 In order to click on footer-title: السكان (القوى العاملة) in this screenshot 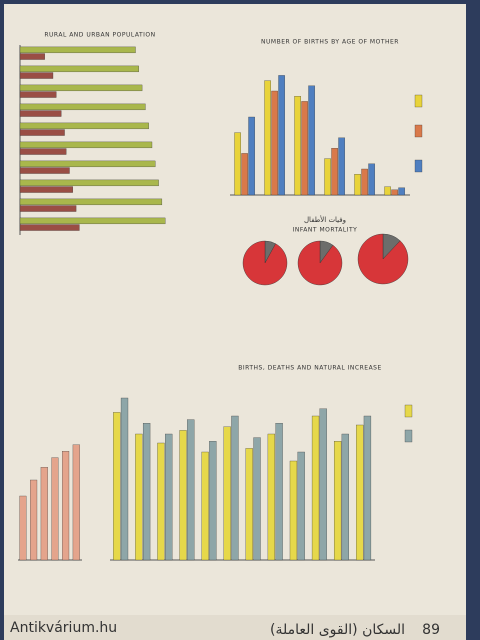, I will do `click(337, 630)`.